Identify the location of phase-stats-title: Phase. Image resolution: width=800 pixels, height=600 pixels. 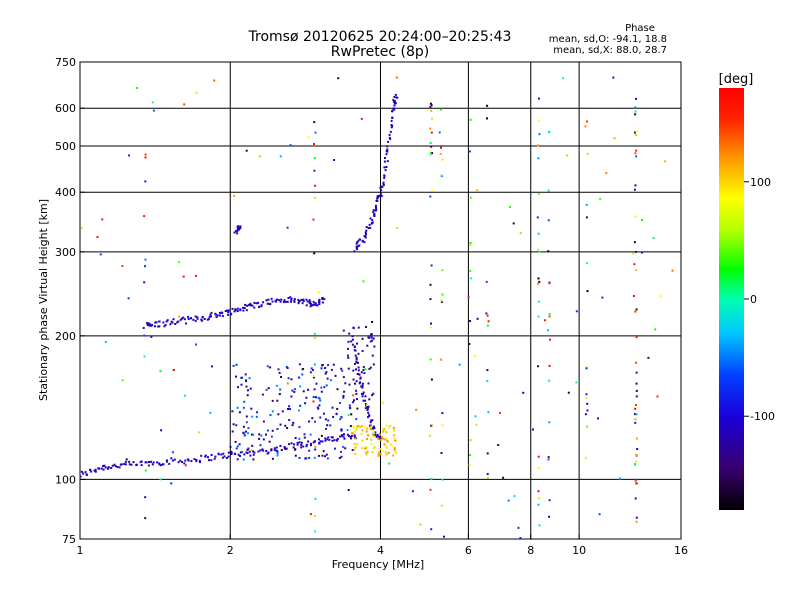
(640, 28).